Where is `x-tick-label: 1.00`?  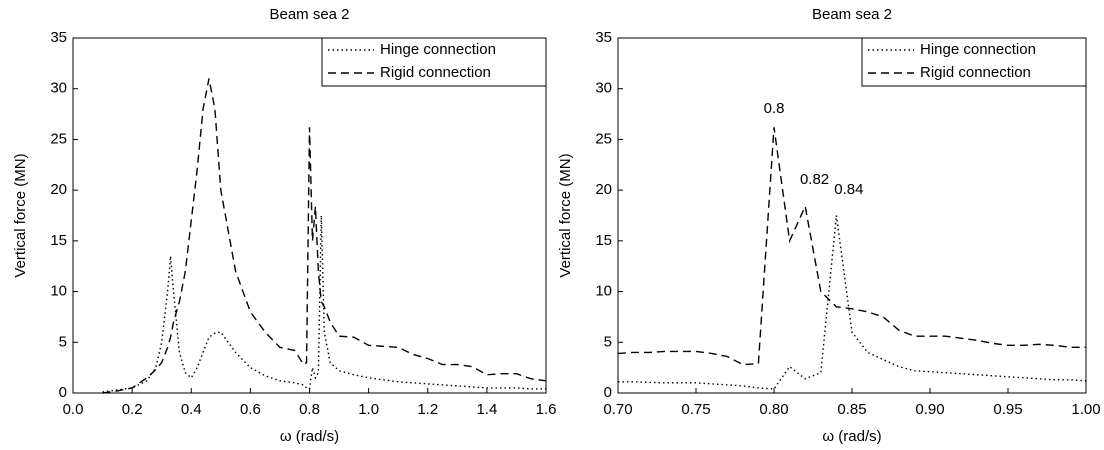
x-tick-label: 1.00 is located at coordinates (1085, 409).